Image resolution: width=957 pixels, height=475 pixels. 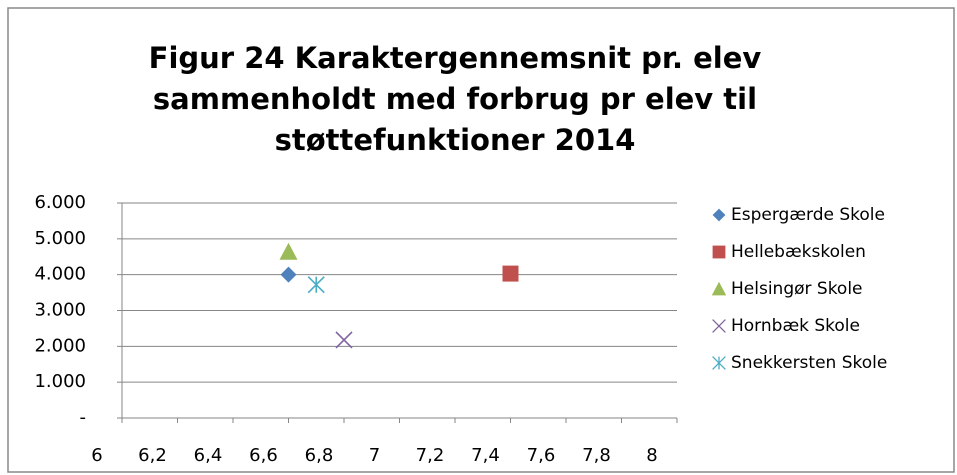 What do you see at coordinates (455, 58) in the screenshot?
I see `chart-title: Figur 24 Karaktergennemsnit pr. elev` at bounding box center [455, 58].